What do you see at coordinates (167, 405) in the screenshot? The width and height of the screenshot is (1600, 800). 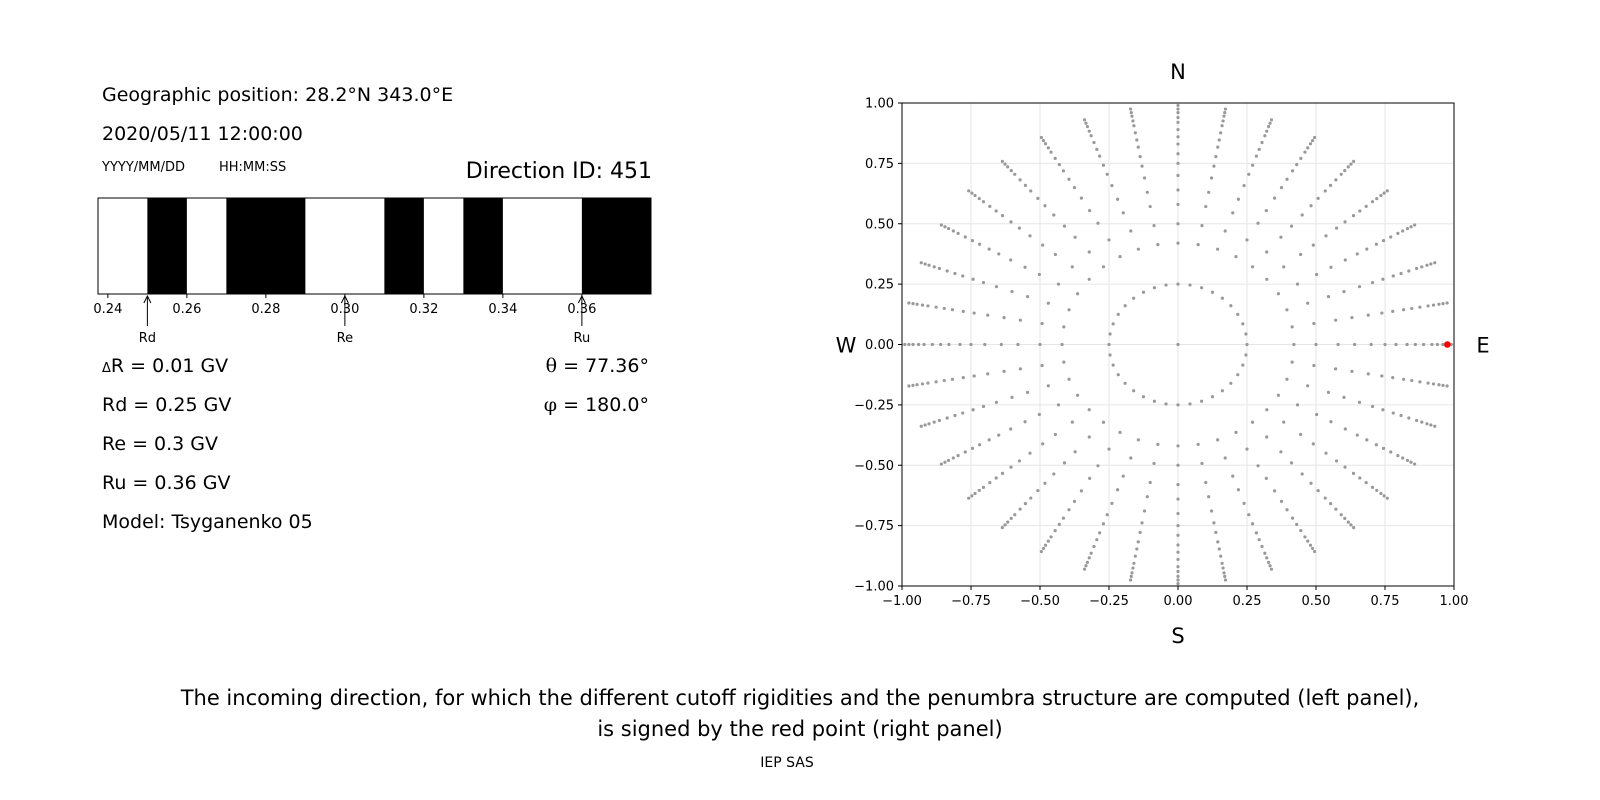 I see `rd-value: Rd = 0.25 GV` at bounding box center [167, 405].